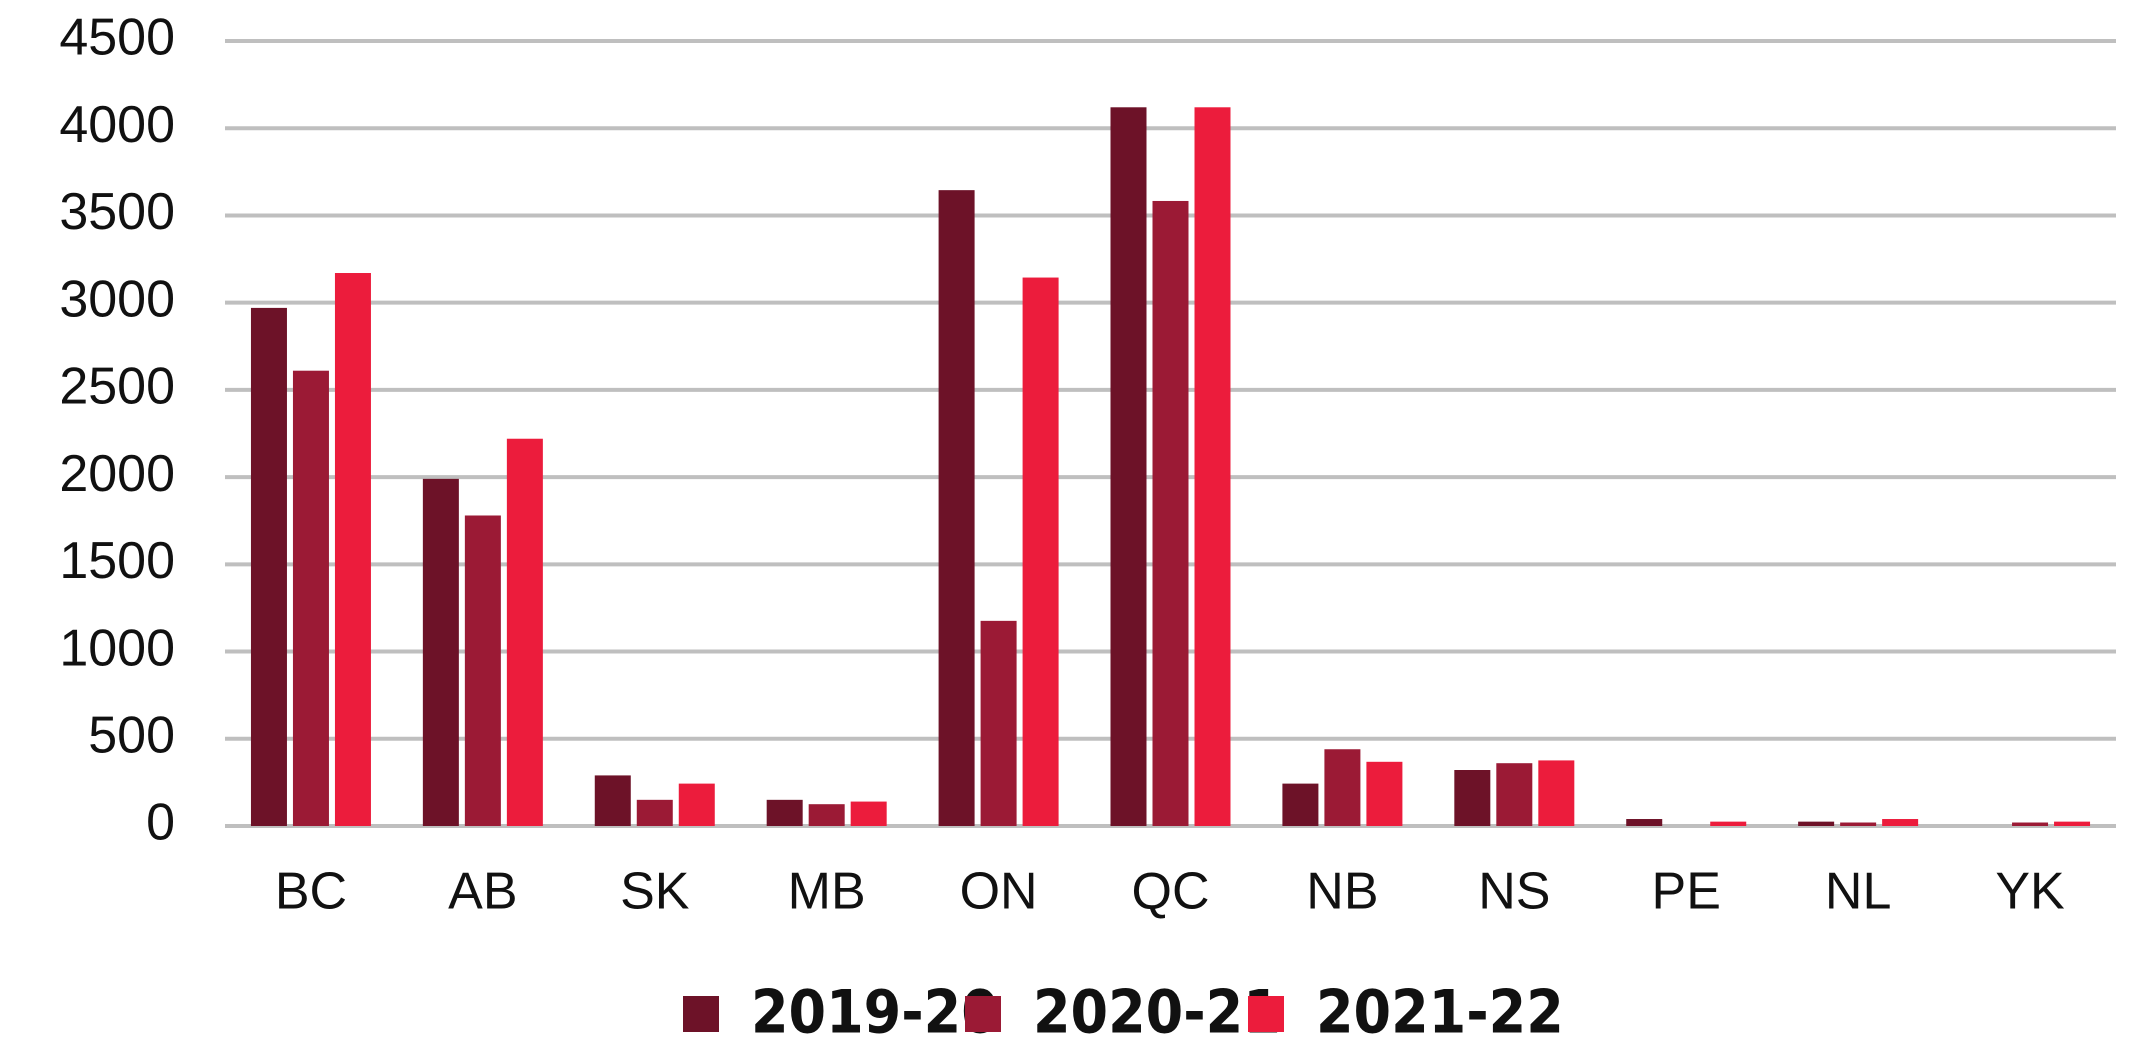 Image resolution: width=2136 pixels, height=1053 pixels. Describe the element at coordinates (1157, 1013) in the screenshot. I see `legend-label: 2020-21` at that location.